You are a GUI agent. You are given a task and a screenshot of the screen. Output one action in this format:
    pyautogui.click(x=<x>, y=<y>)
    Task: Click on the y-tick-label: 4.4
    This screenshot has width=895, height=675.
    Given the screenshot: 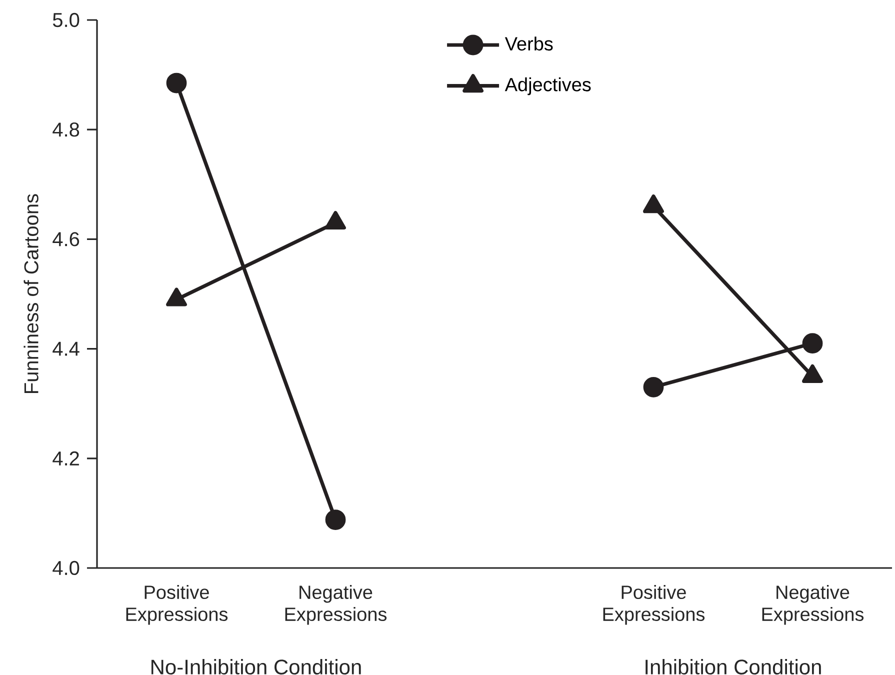 What is the action you would take?
    pyautogui.click(x=66, y=349)
    